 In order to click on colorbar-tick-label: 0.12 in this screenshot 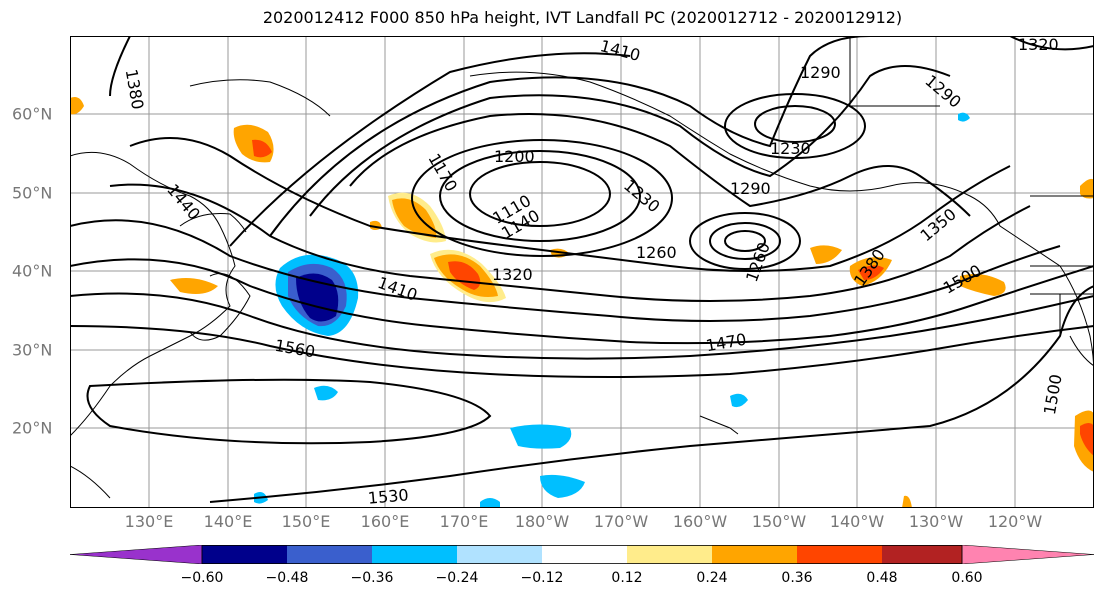, I will do `click(627, 578)`.